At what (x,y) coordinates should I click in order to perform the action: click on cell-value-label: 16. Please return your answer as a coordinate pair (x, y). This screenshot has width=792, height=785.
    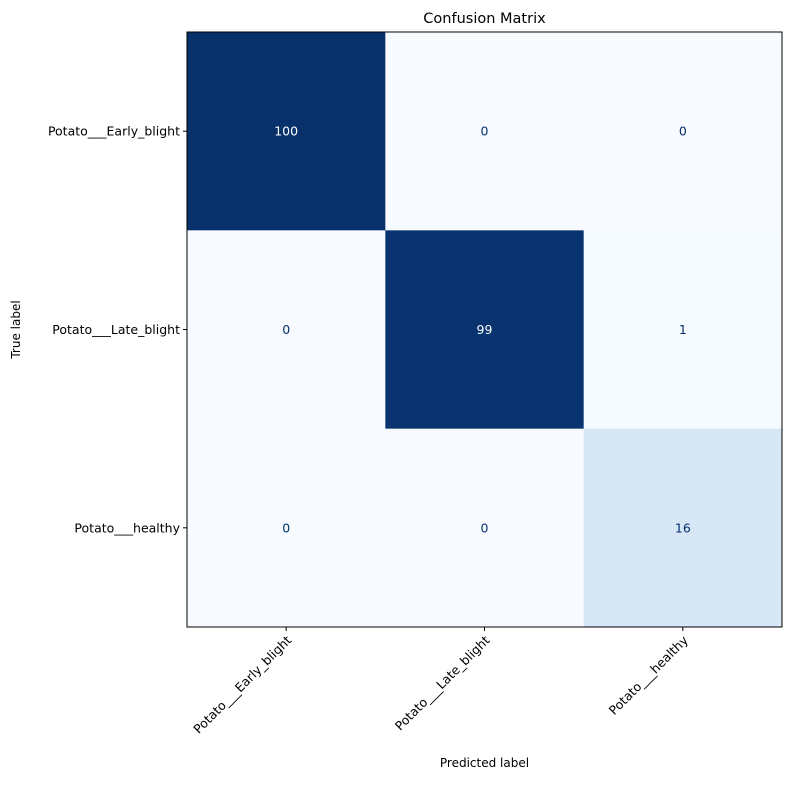
    Looking at the image, I should click on (683, 527).